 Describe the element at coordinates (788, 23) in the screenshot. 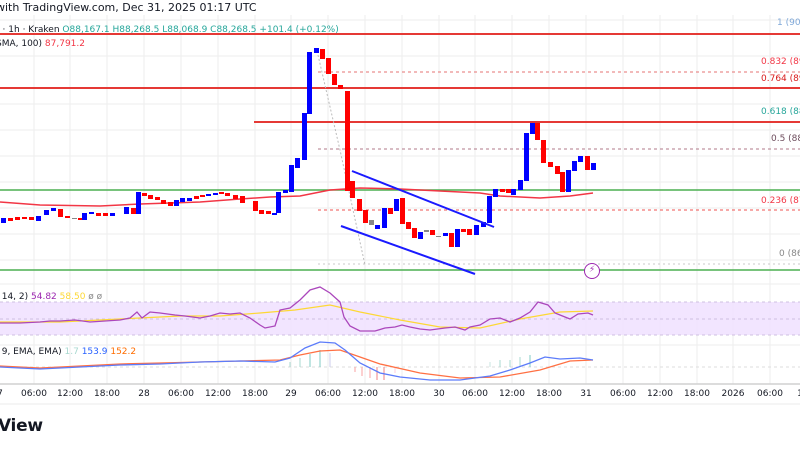

I see `fib-label-1: 1 (90` at that location.